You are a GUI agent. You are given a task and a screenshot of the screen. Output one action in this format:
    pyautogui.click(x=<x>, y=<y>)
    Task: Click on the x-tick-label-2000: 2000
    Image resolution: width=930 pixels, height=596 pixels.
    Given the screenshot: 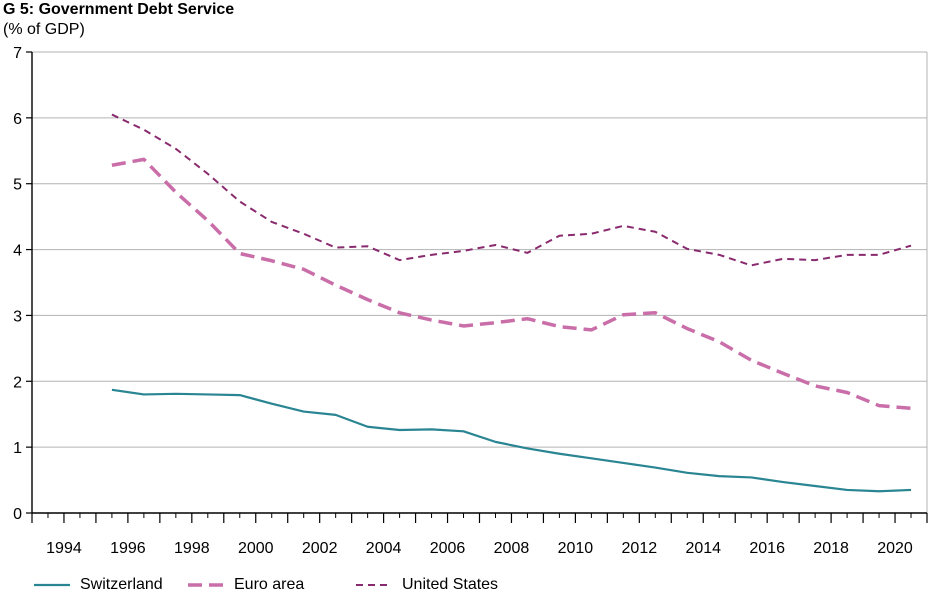 What is the action you would take?
    pyautogui.click(x=256, y=548)
    